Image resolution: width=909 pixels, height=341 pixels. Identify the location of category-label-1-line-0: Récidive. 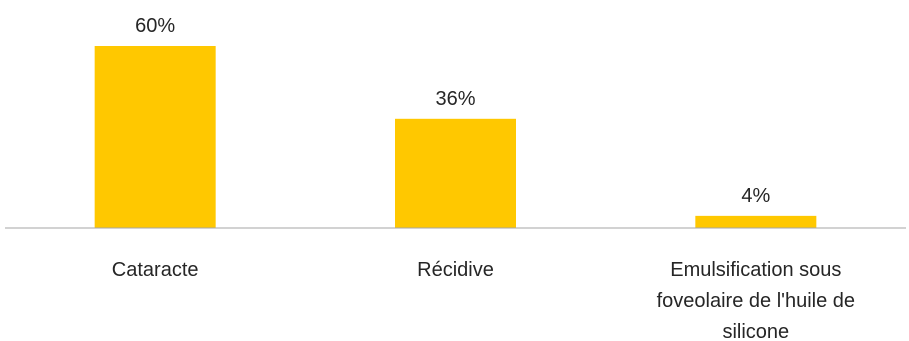
(455, 270).